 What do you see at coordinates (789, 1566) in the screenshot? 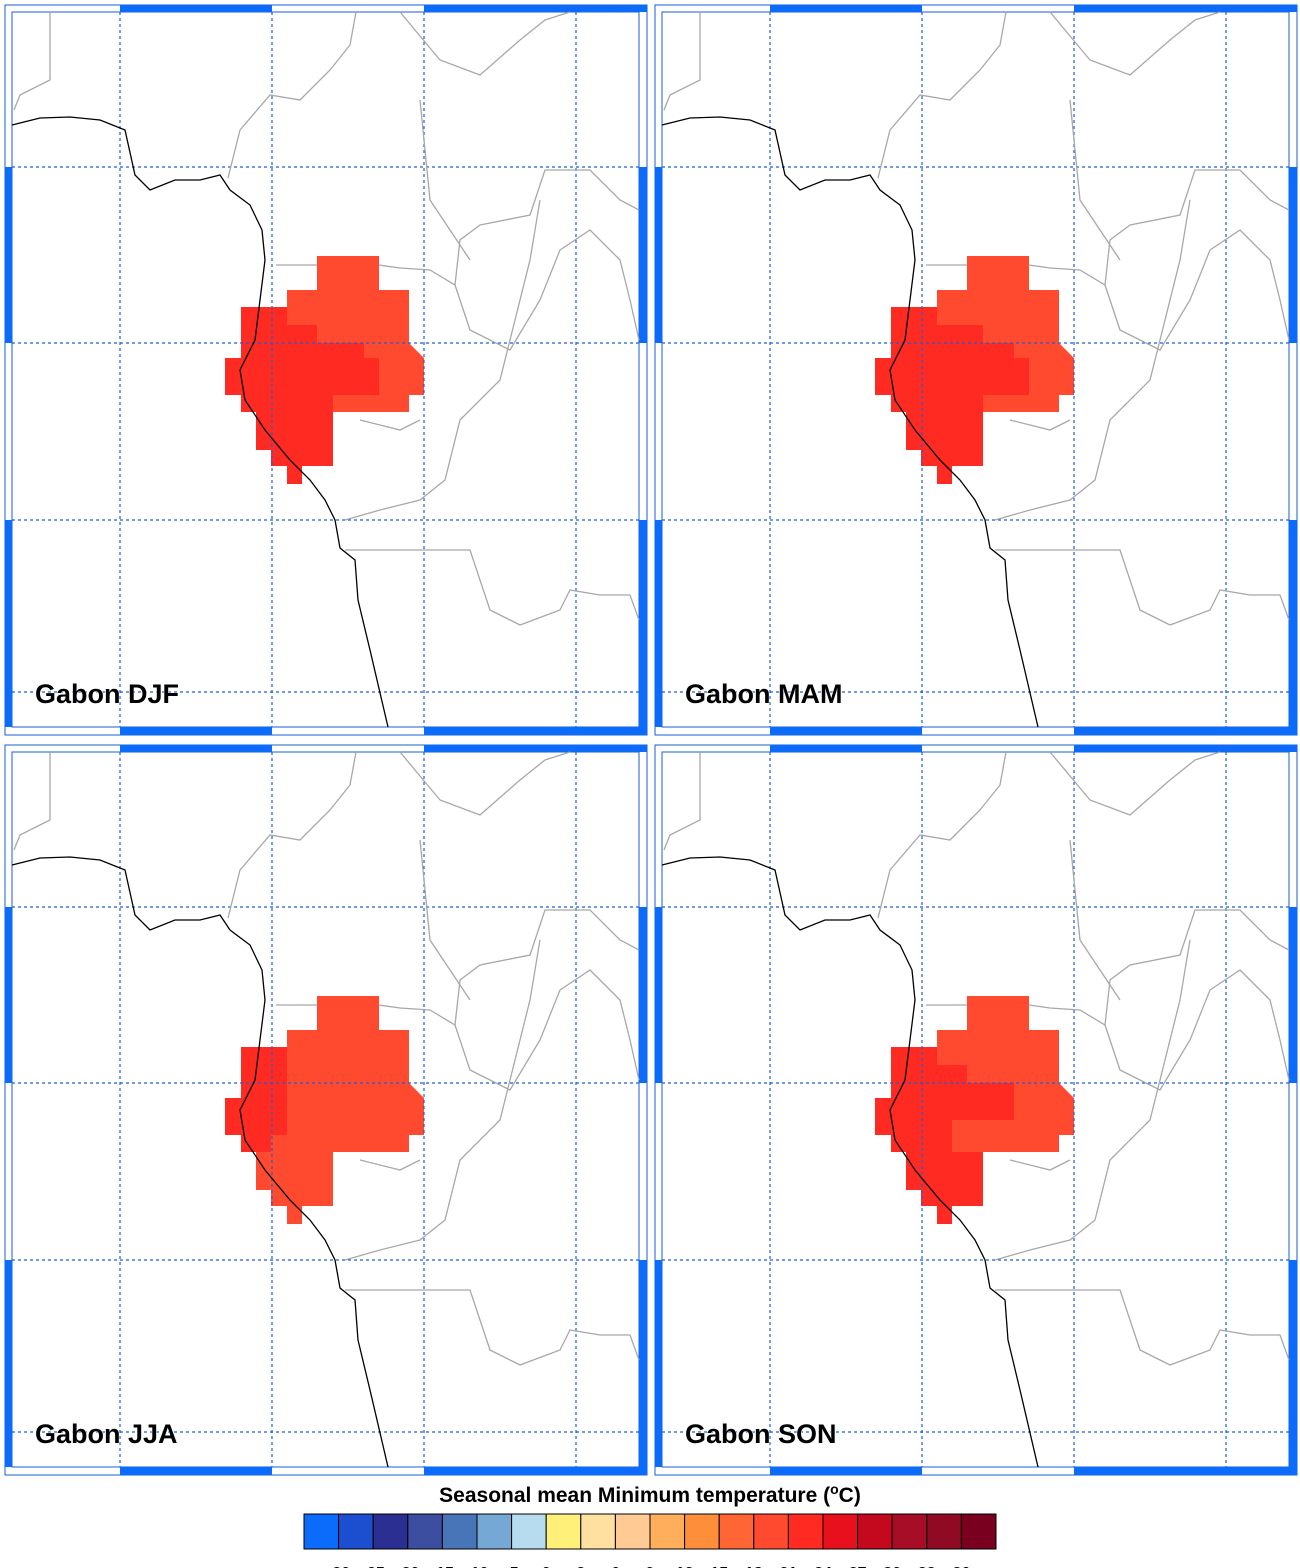
I see `colorbar-label: 21` at bounding box center [789, 1566].